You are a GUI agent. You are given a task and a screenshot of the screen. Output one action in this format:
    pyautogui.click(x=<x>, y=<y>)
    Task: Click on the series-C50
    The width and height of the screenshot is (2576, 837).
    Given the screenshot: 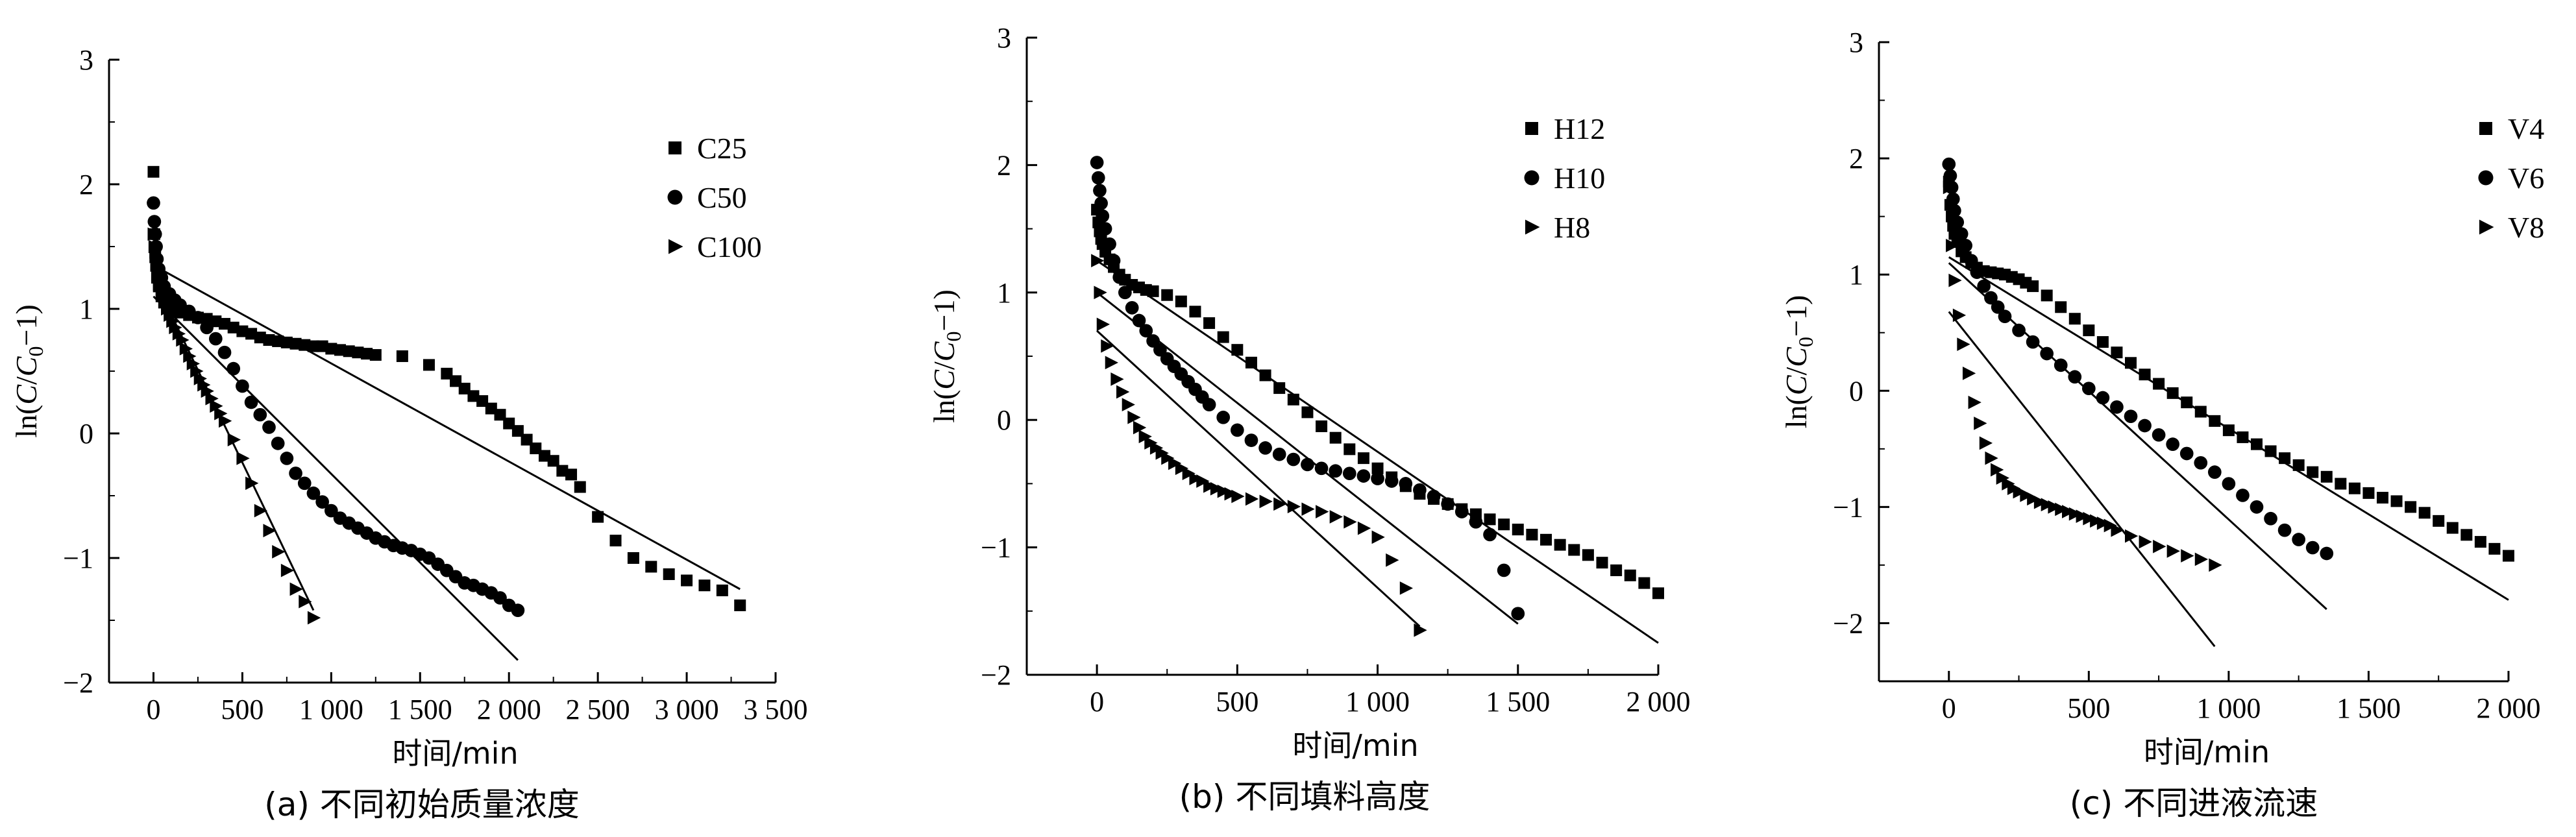 What is the action you would take?
    pyautogui.click(x=336, y=406)
    